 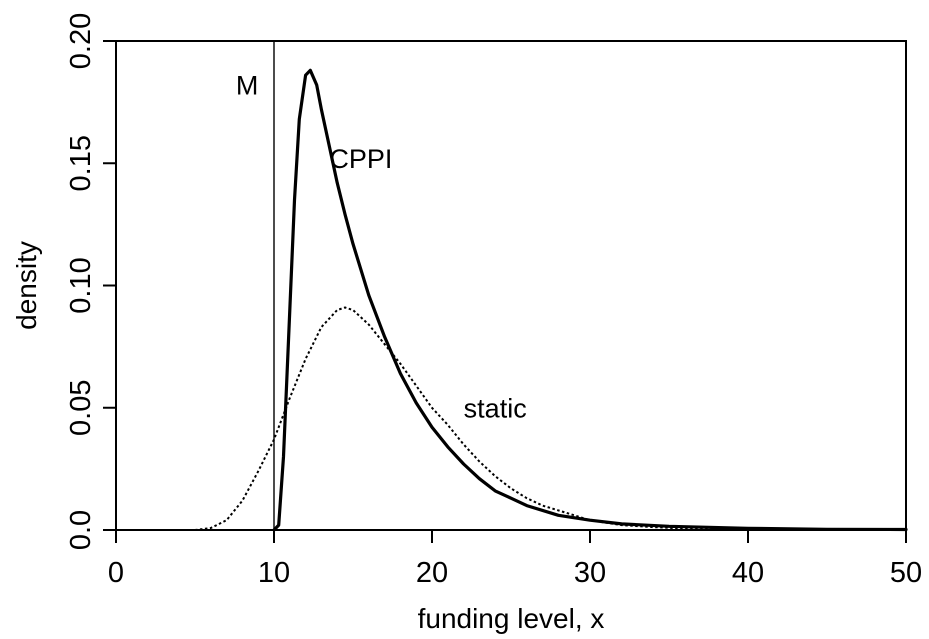 What do you see at coordinates (81, 163) in the screenshot?
I see `y-tick-label: 0.15` at bounding box center [81, 163].